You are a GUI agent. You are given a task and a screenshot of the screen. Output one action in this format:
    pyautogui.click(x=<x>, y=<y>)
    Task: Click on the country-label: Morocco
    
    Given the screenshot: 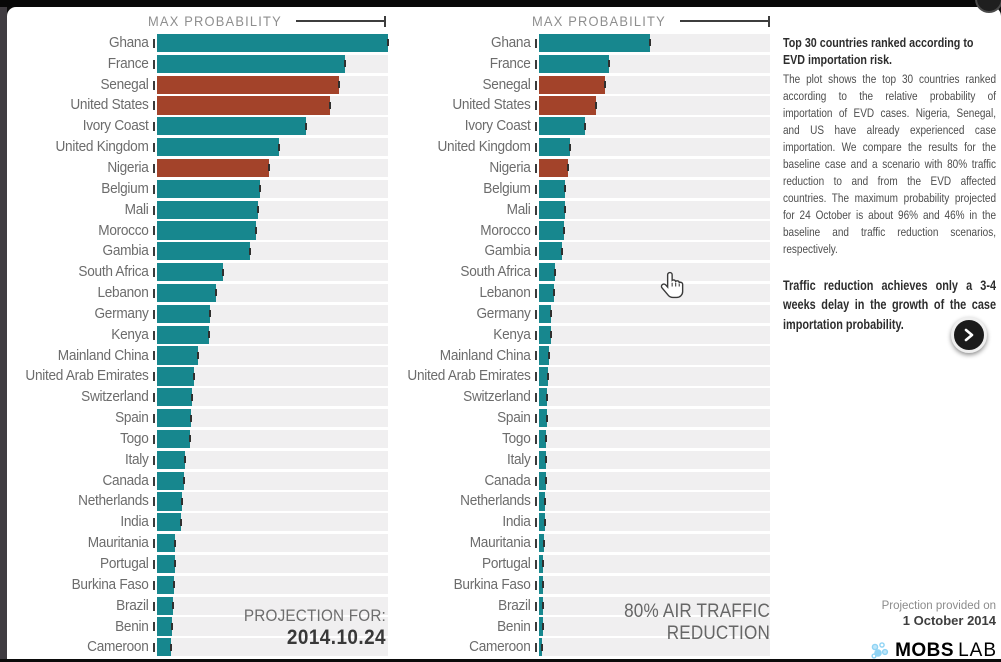 What is the action you would take?
    pyautogui.click(x=123, y=230)
    